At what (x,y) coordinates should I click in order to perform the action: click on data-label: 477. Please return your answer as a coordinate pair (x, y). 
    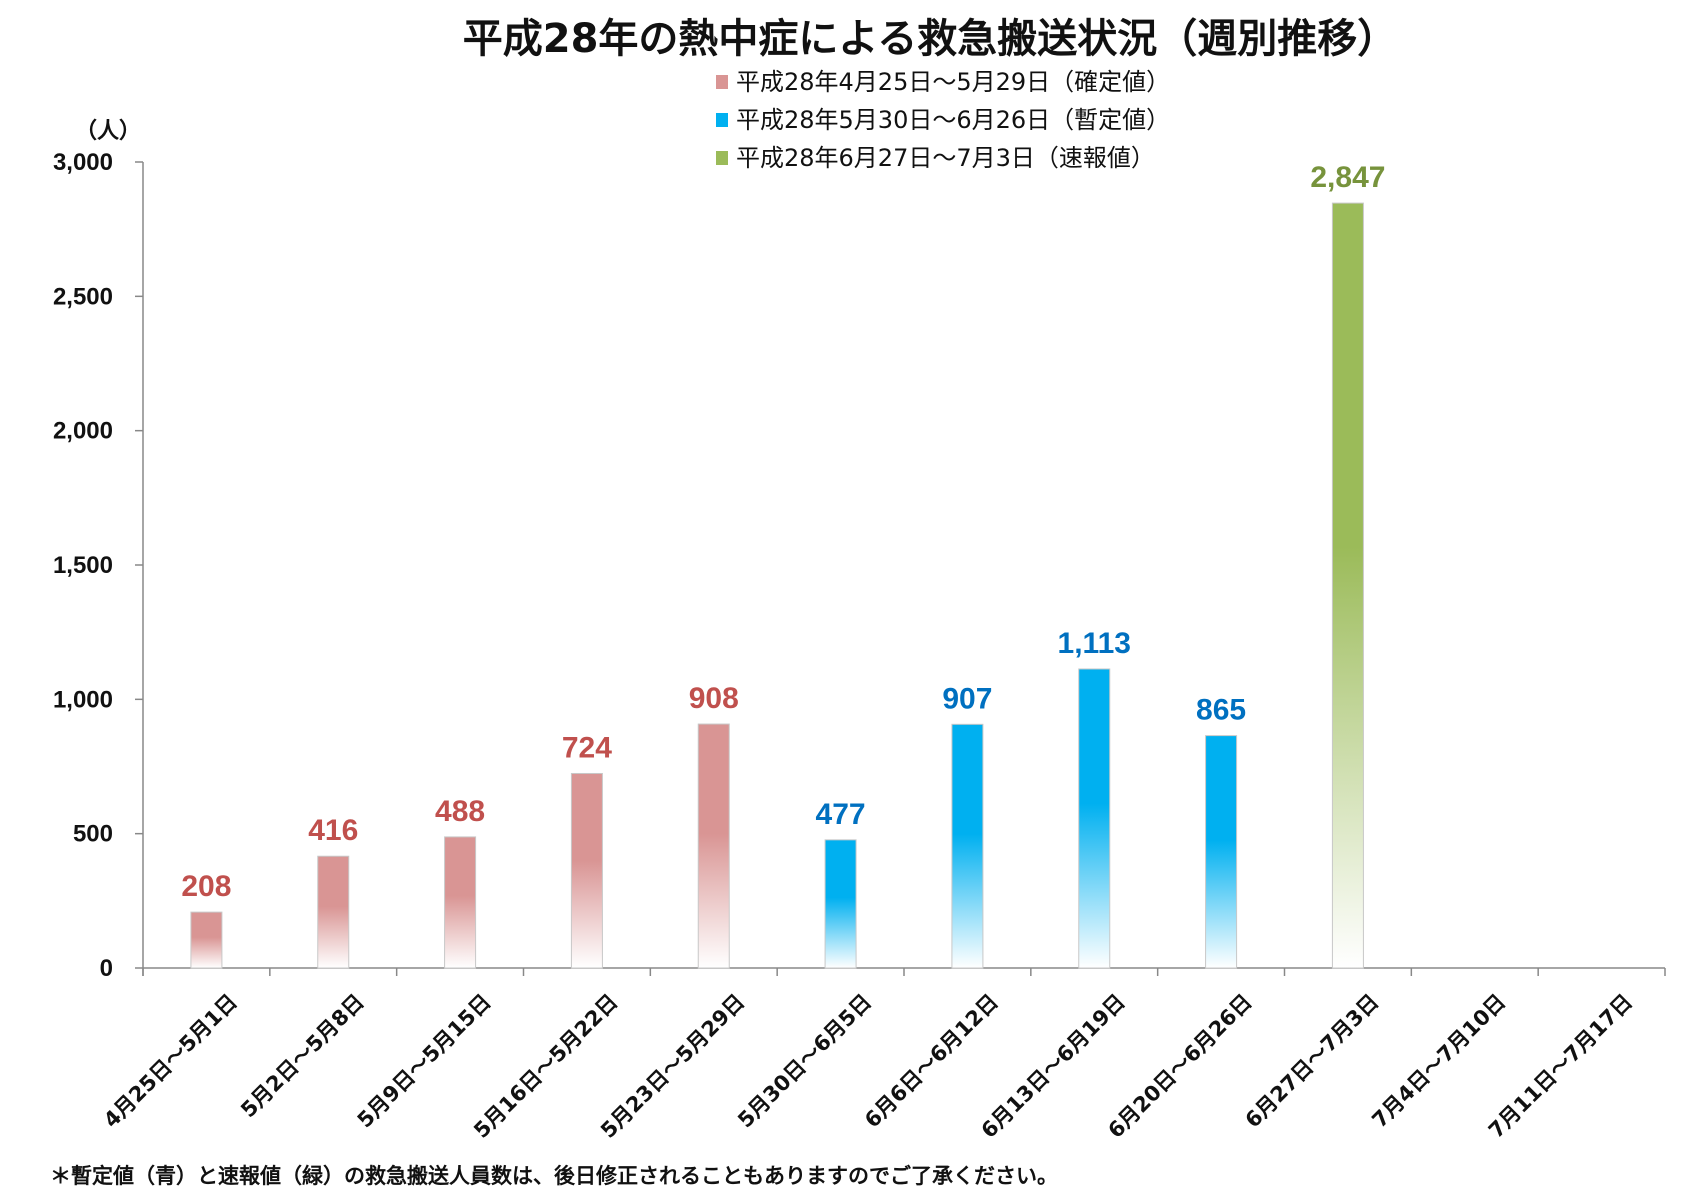
    Looking at the image, I should click on (841, 814).